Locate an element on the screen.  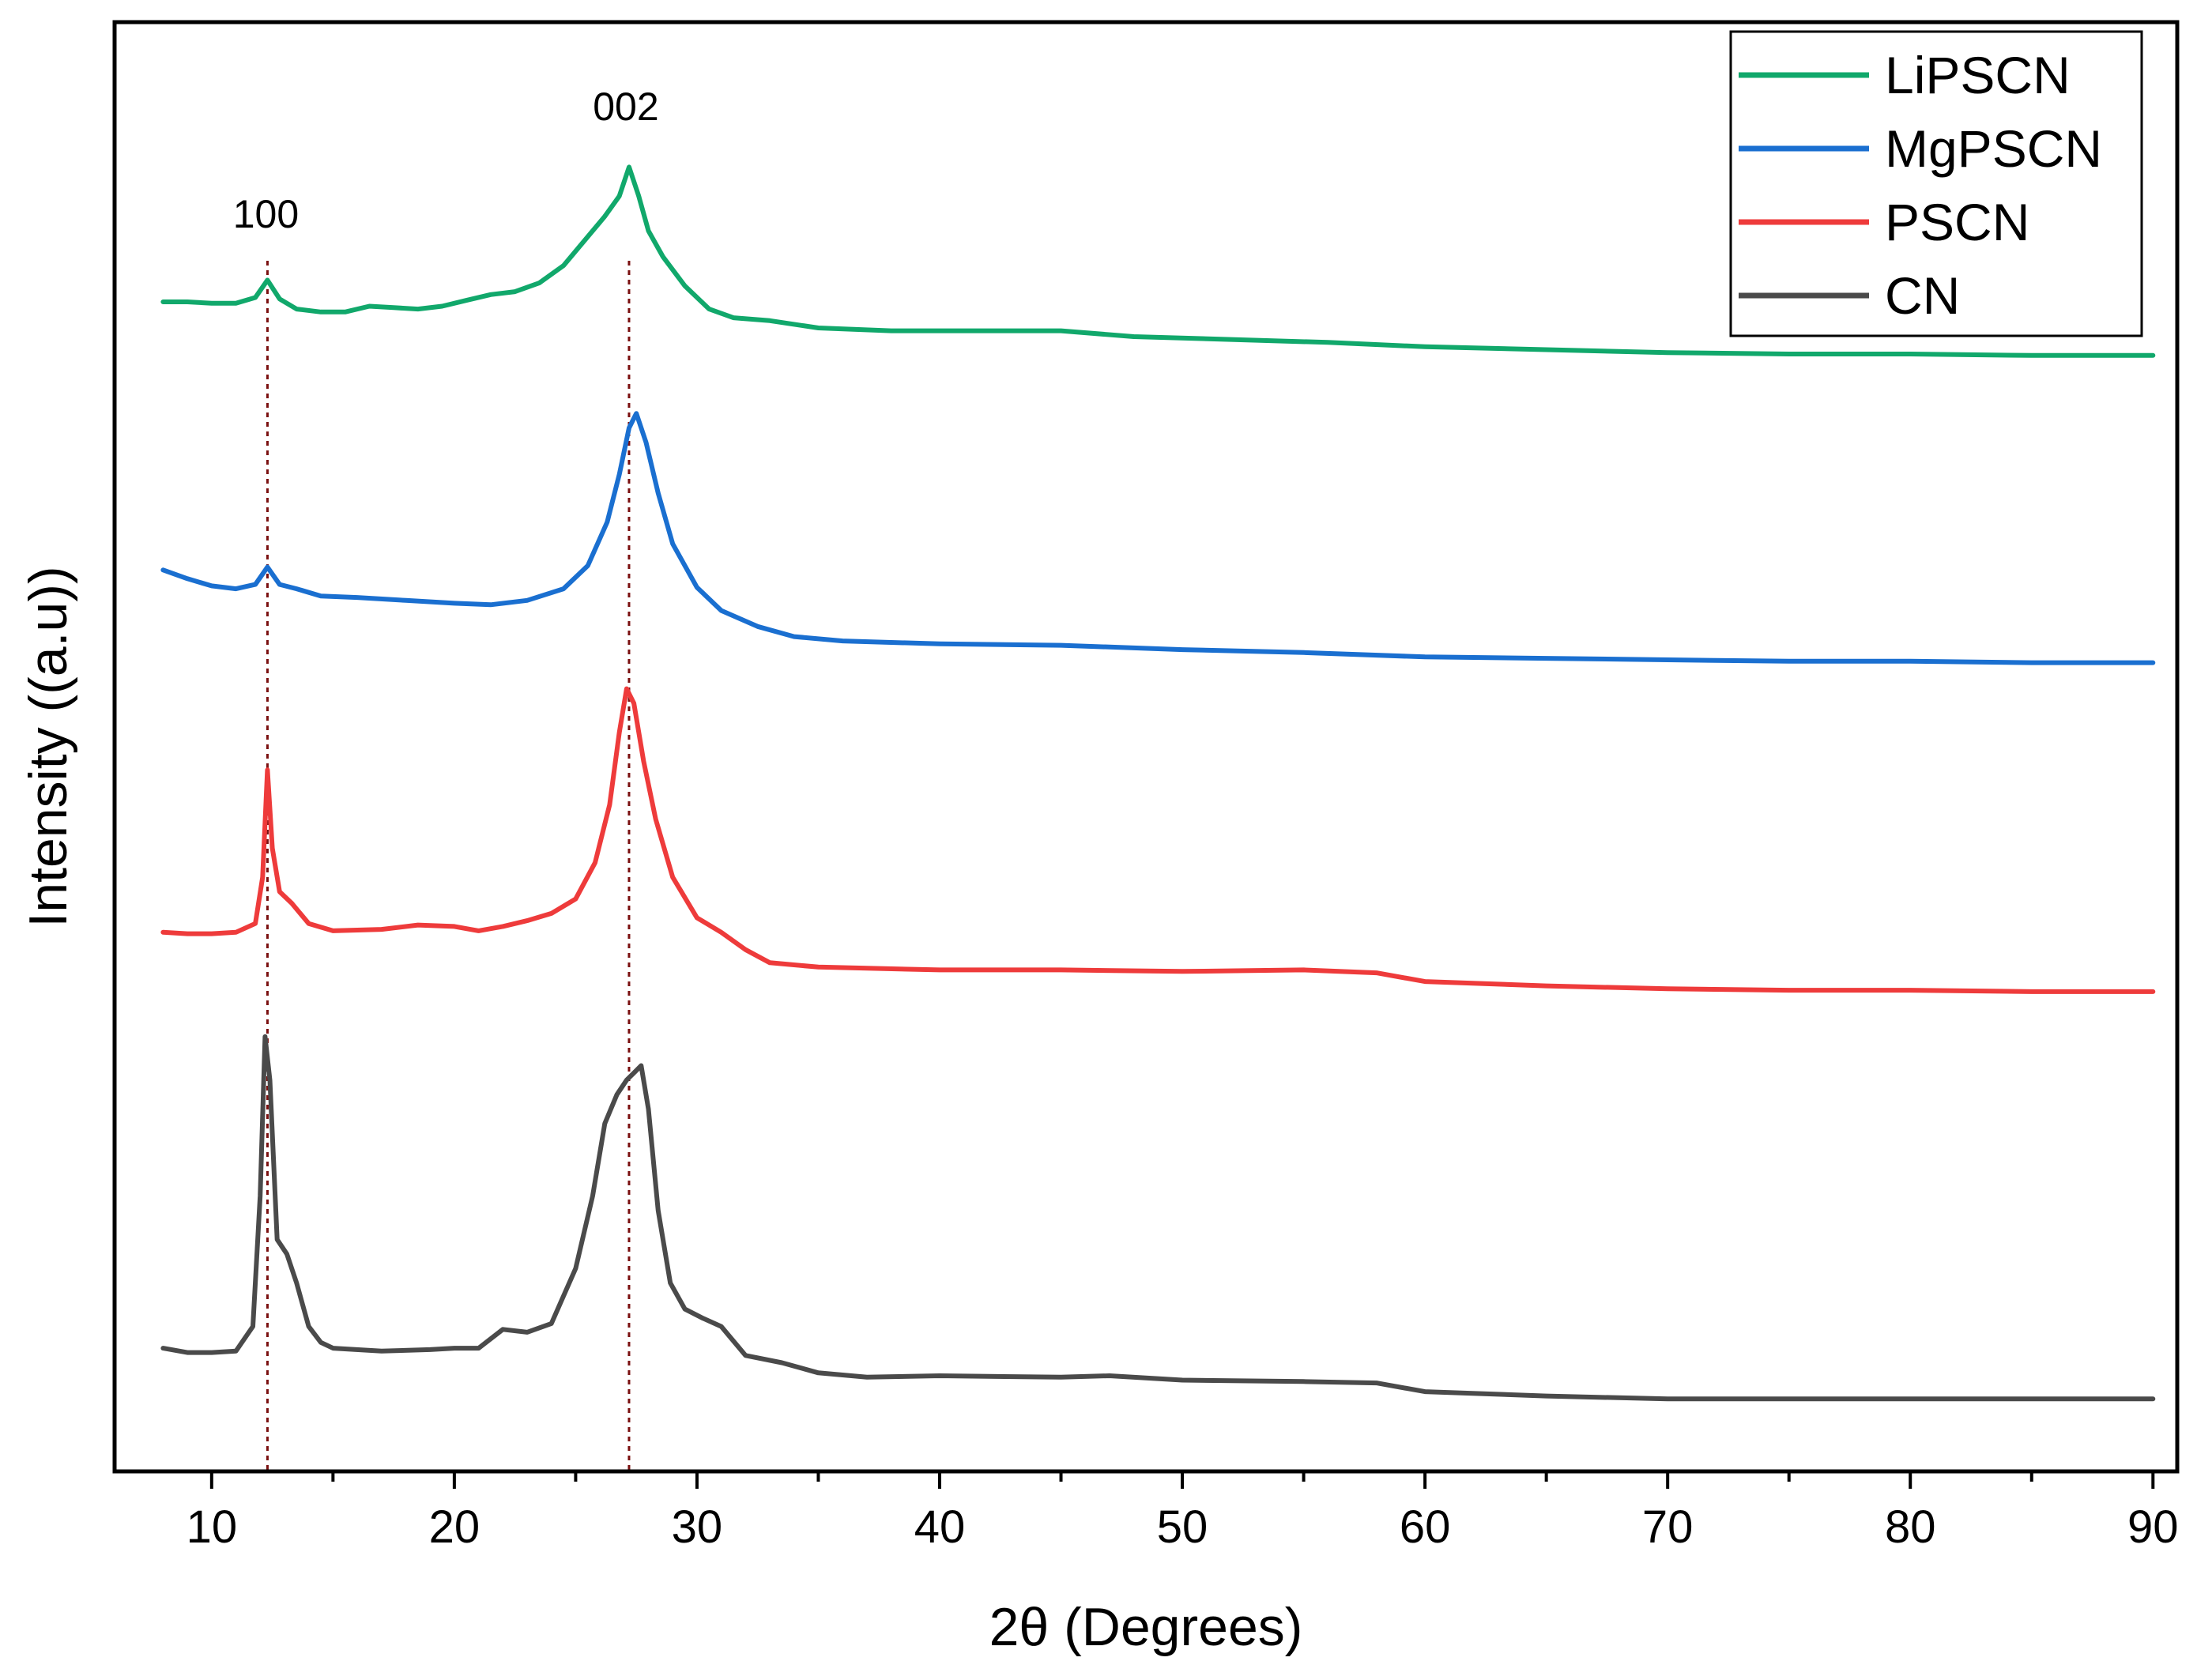
x-tick-label: 80 is located at coordinates (1911, 1527).